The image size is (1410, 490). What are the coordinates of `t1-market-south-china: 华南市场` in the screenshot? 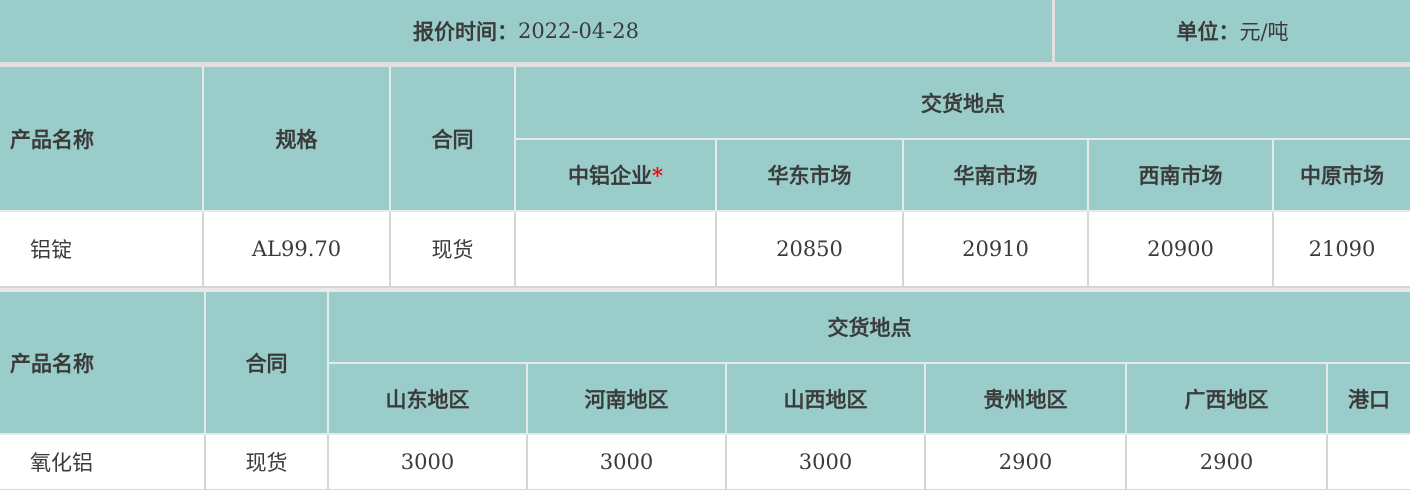 It's located at (995, 175).